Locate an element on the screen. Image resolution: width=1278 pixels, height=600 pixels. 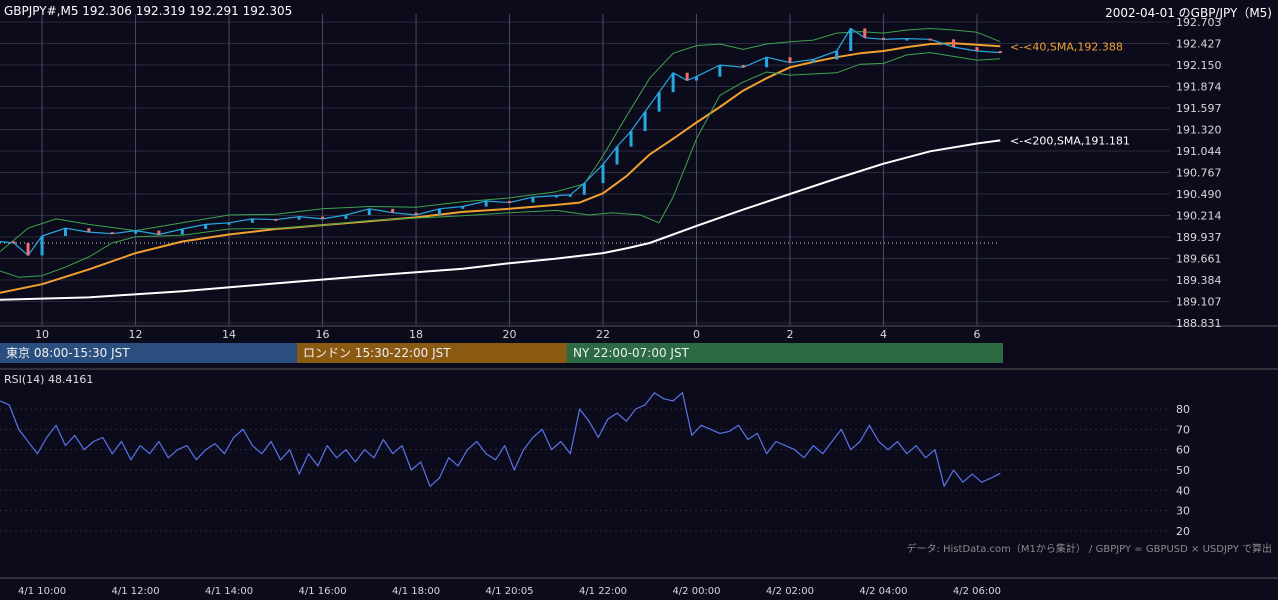
time-tick-label: 20 is located at coordinates (510, 334).